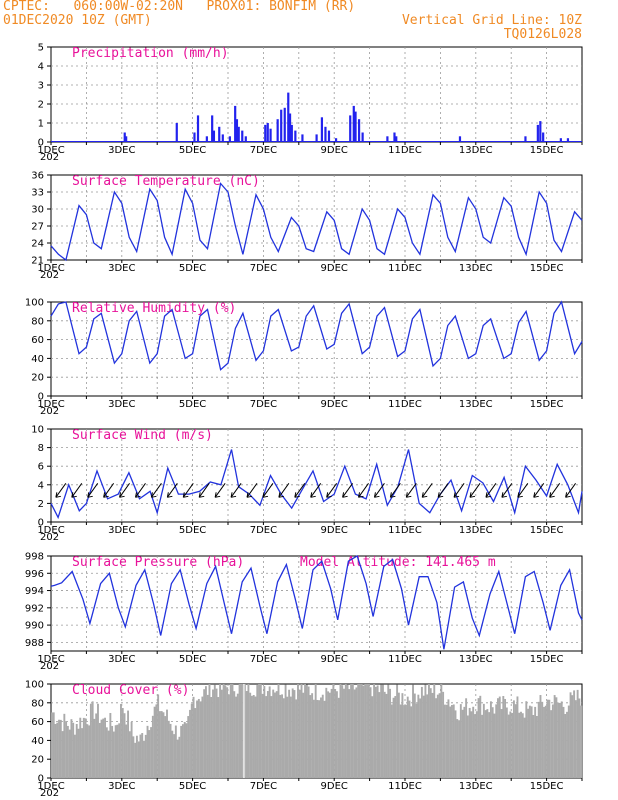  What do you see at coordinates (34, 608) in the screenshot?
I see `pres-panel-ytick-label: 992` at bounding box center [34, 608].